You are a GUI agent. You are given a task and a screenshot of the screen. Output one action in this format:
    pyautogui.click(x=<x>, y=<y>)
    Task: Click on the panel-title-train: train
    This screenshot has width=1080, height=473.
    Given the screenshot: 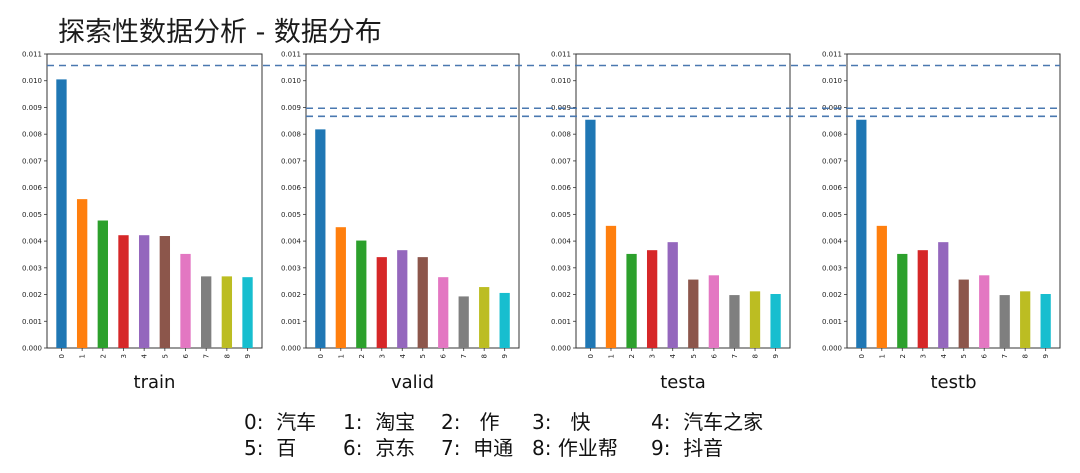 What is the action you would take?
    pyautogui.click(x=155, y=382)
    